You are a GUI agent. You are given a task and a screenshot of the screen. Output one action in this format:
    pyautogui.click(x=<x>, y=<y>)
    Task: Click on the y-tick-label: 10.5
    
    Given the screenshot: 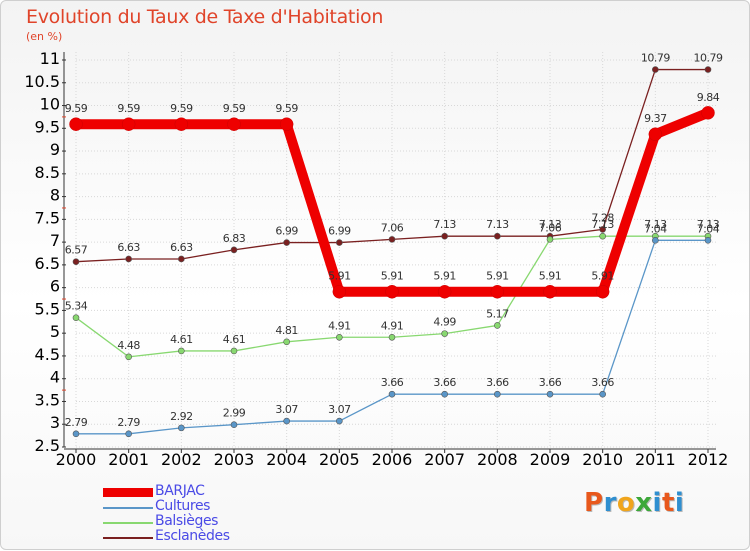 What is the action you would take?
    pyautogui.click(x=42, y=81)
    